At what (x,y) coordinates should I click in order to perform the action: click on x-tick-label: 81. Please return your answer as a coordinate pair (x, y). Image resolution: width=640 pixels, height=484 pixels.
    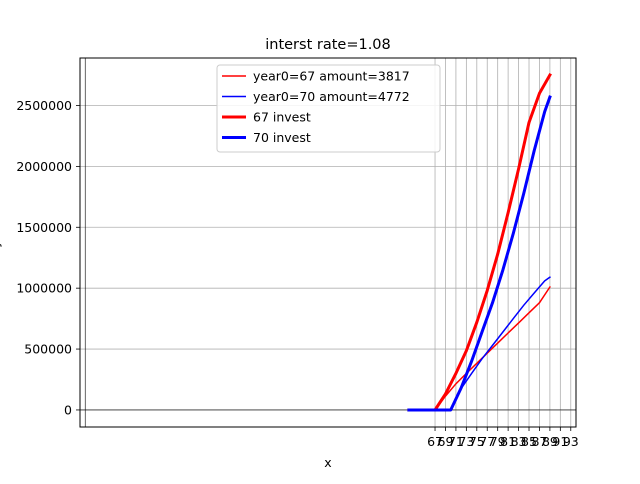
    Looking at the image, I should click on (508, 441).